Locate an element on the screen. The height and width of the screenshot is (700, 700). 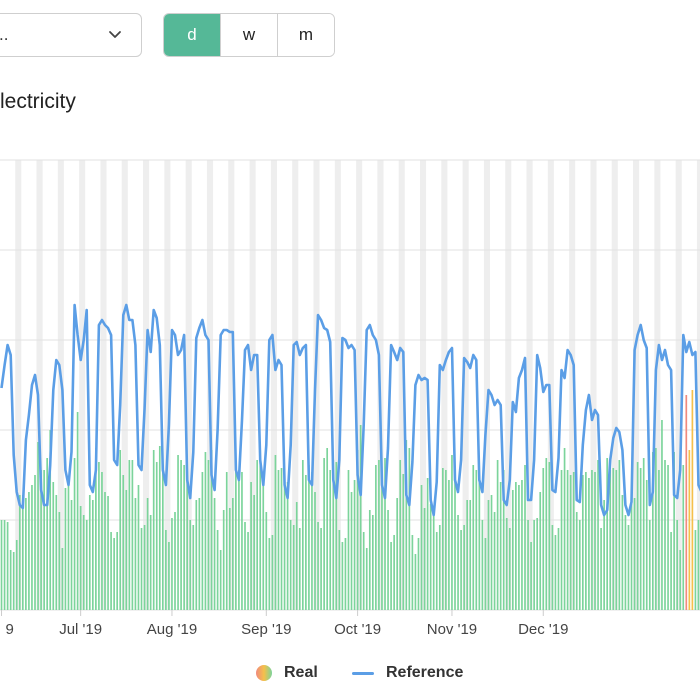
resolution-day-button: d is located at coordinates (192, 35).